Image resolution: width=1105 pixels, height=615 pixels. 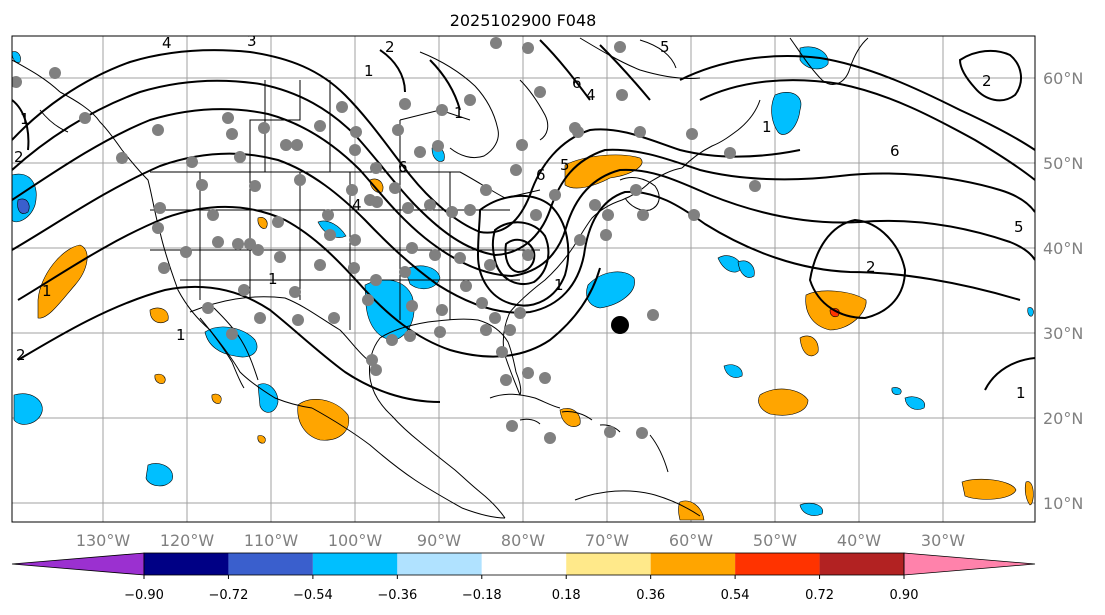 I want to click on colorbar-over-extend, so click(x=969, y=564).